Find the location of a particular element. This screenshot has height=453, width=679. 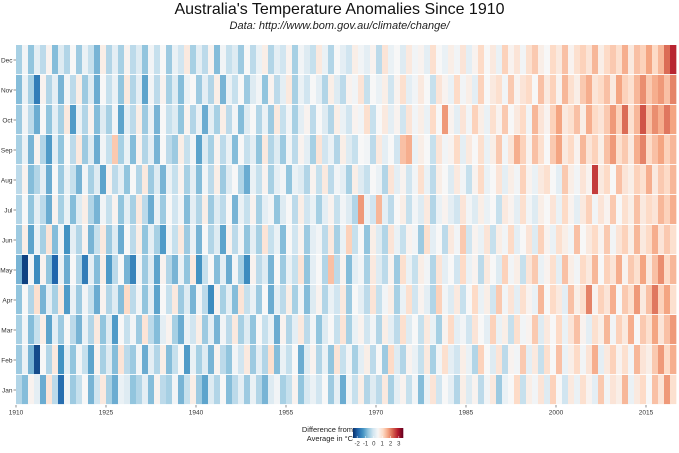

y-tick-label: Apr is located at coordinates (7, 301).